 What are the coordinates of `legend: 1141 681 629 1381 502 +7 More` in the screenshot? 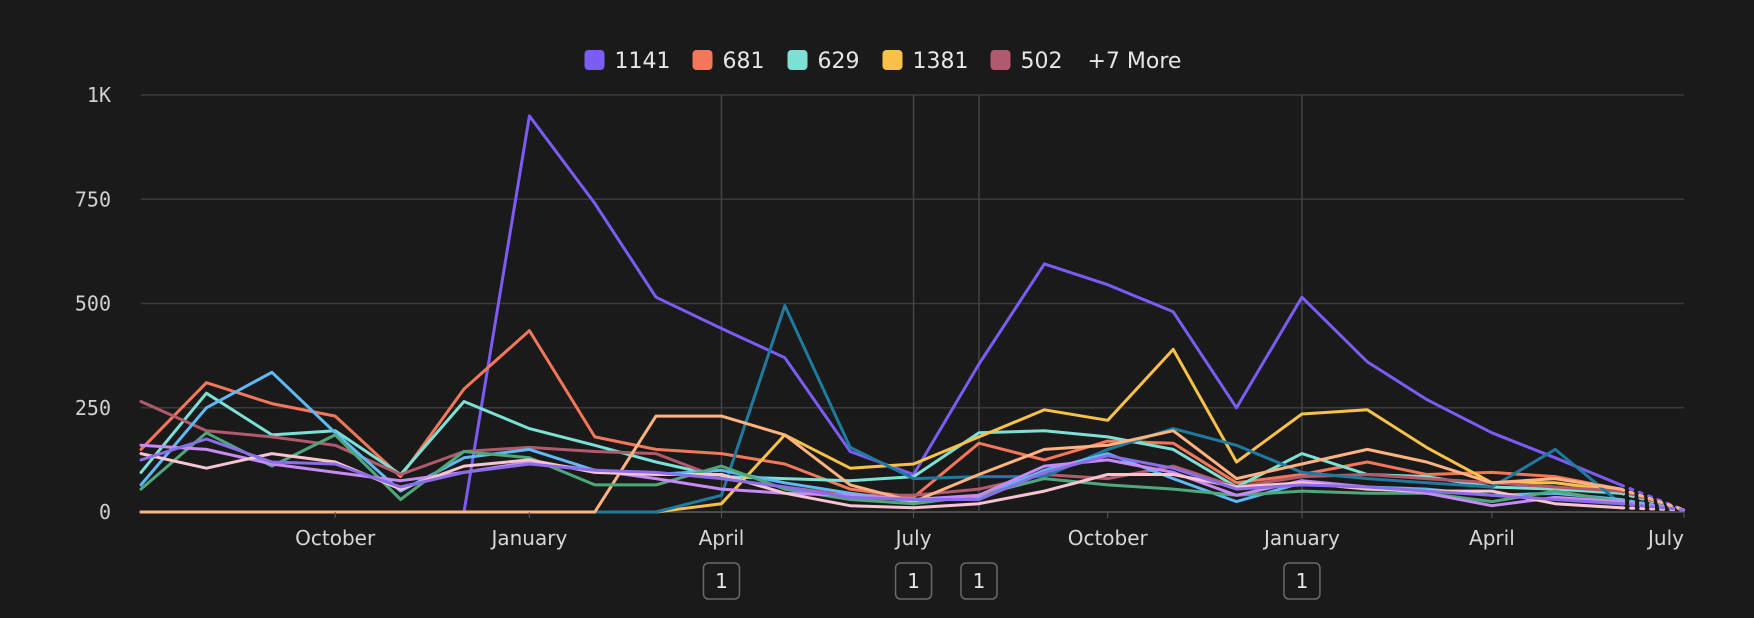 It's located at (883, 61).